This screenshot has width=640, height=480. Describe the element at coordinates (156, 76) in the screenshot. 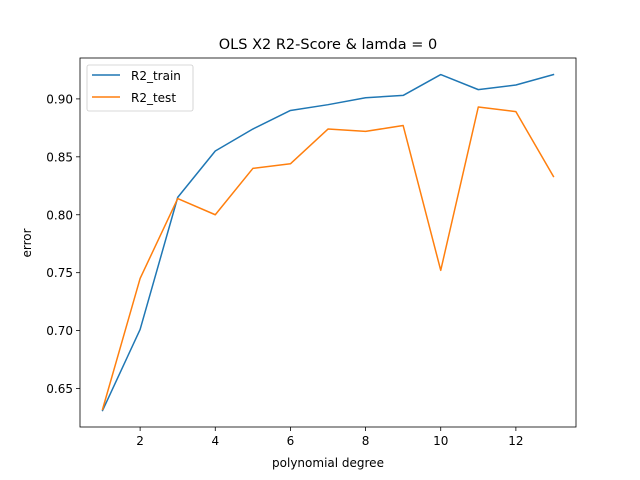

I see `legend-label-r2-train: R2_train` at that location.